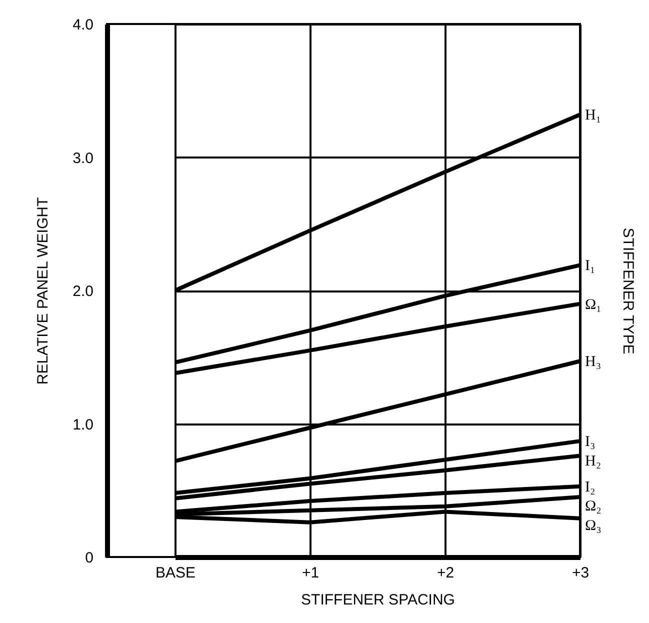  I want to click on x-tick-label: +3, so click(581, 573).